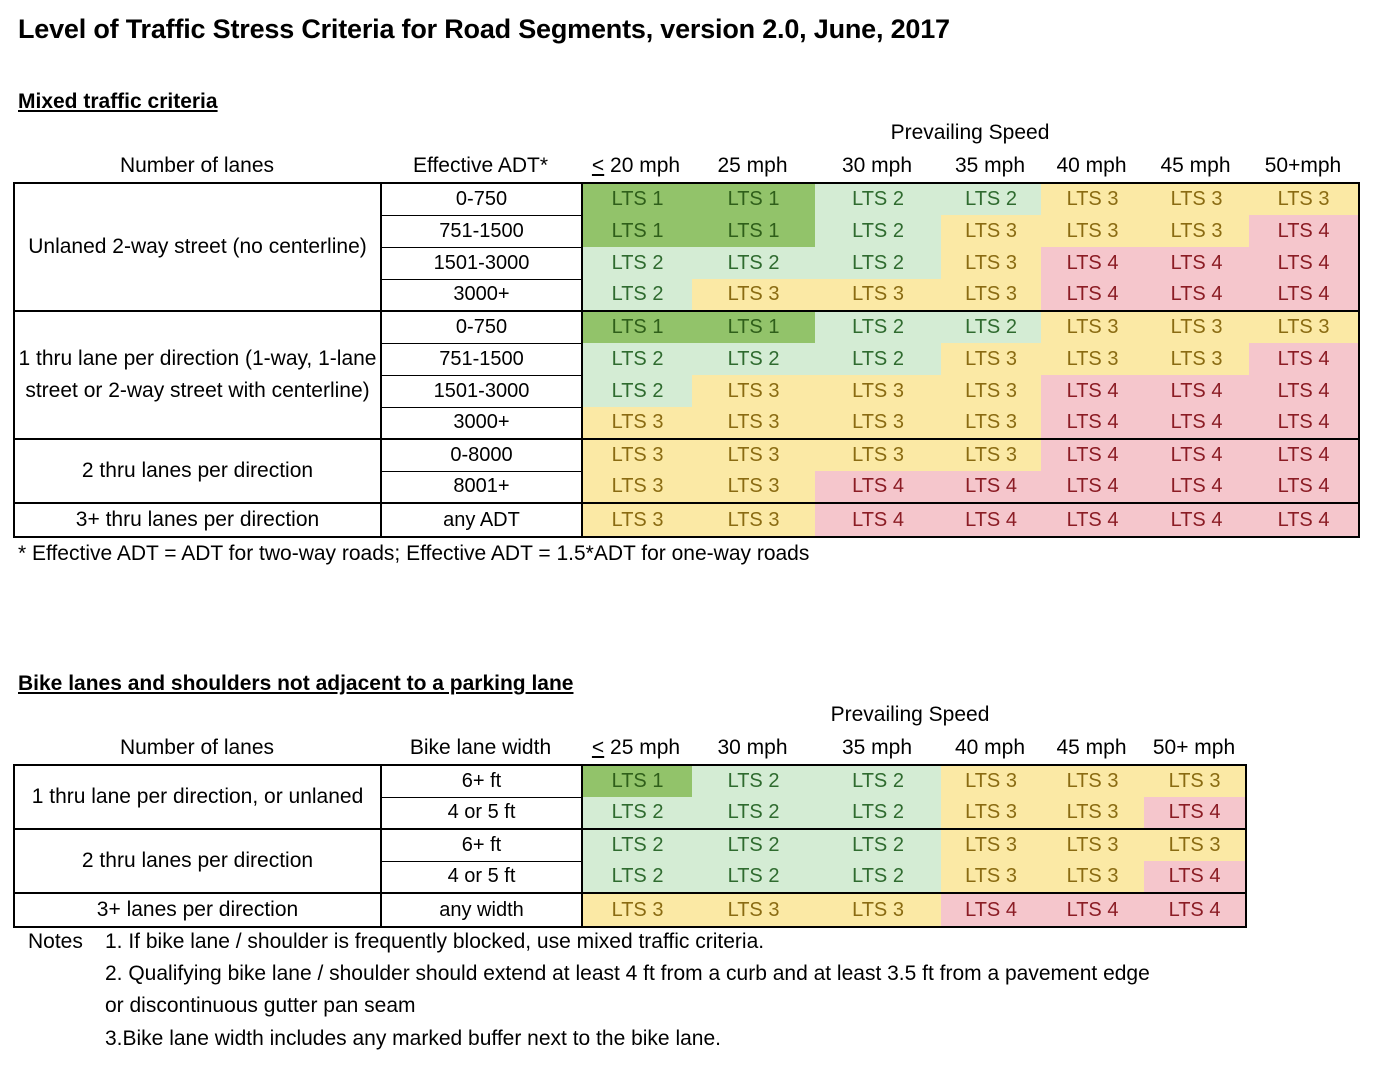  Describe the element at coordinates (197, 247) in the screenshot. I see `lane-group-label: Unlaned 2-way street (no centerline)` at that location.